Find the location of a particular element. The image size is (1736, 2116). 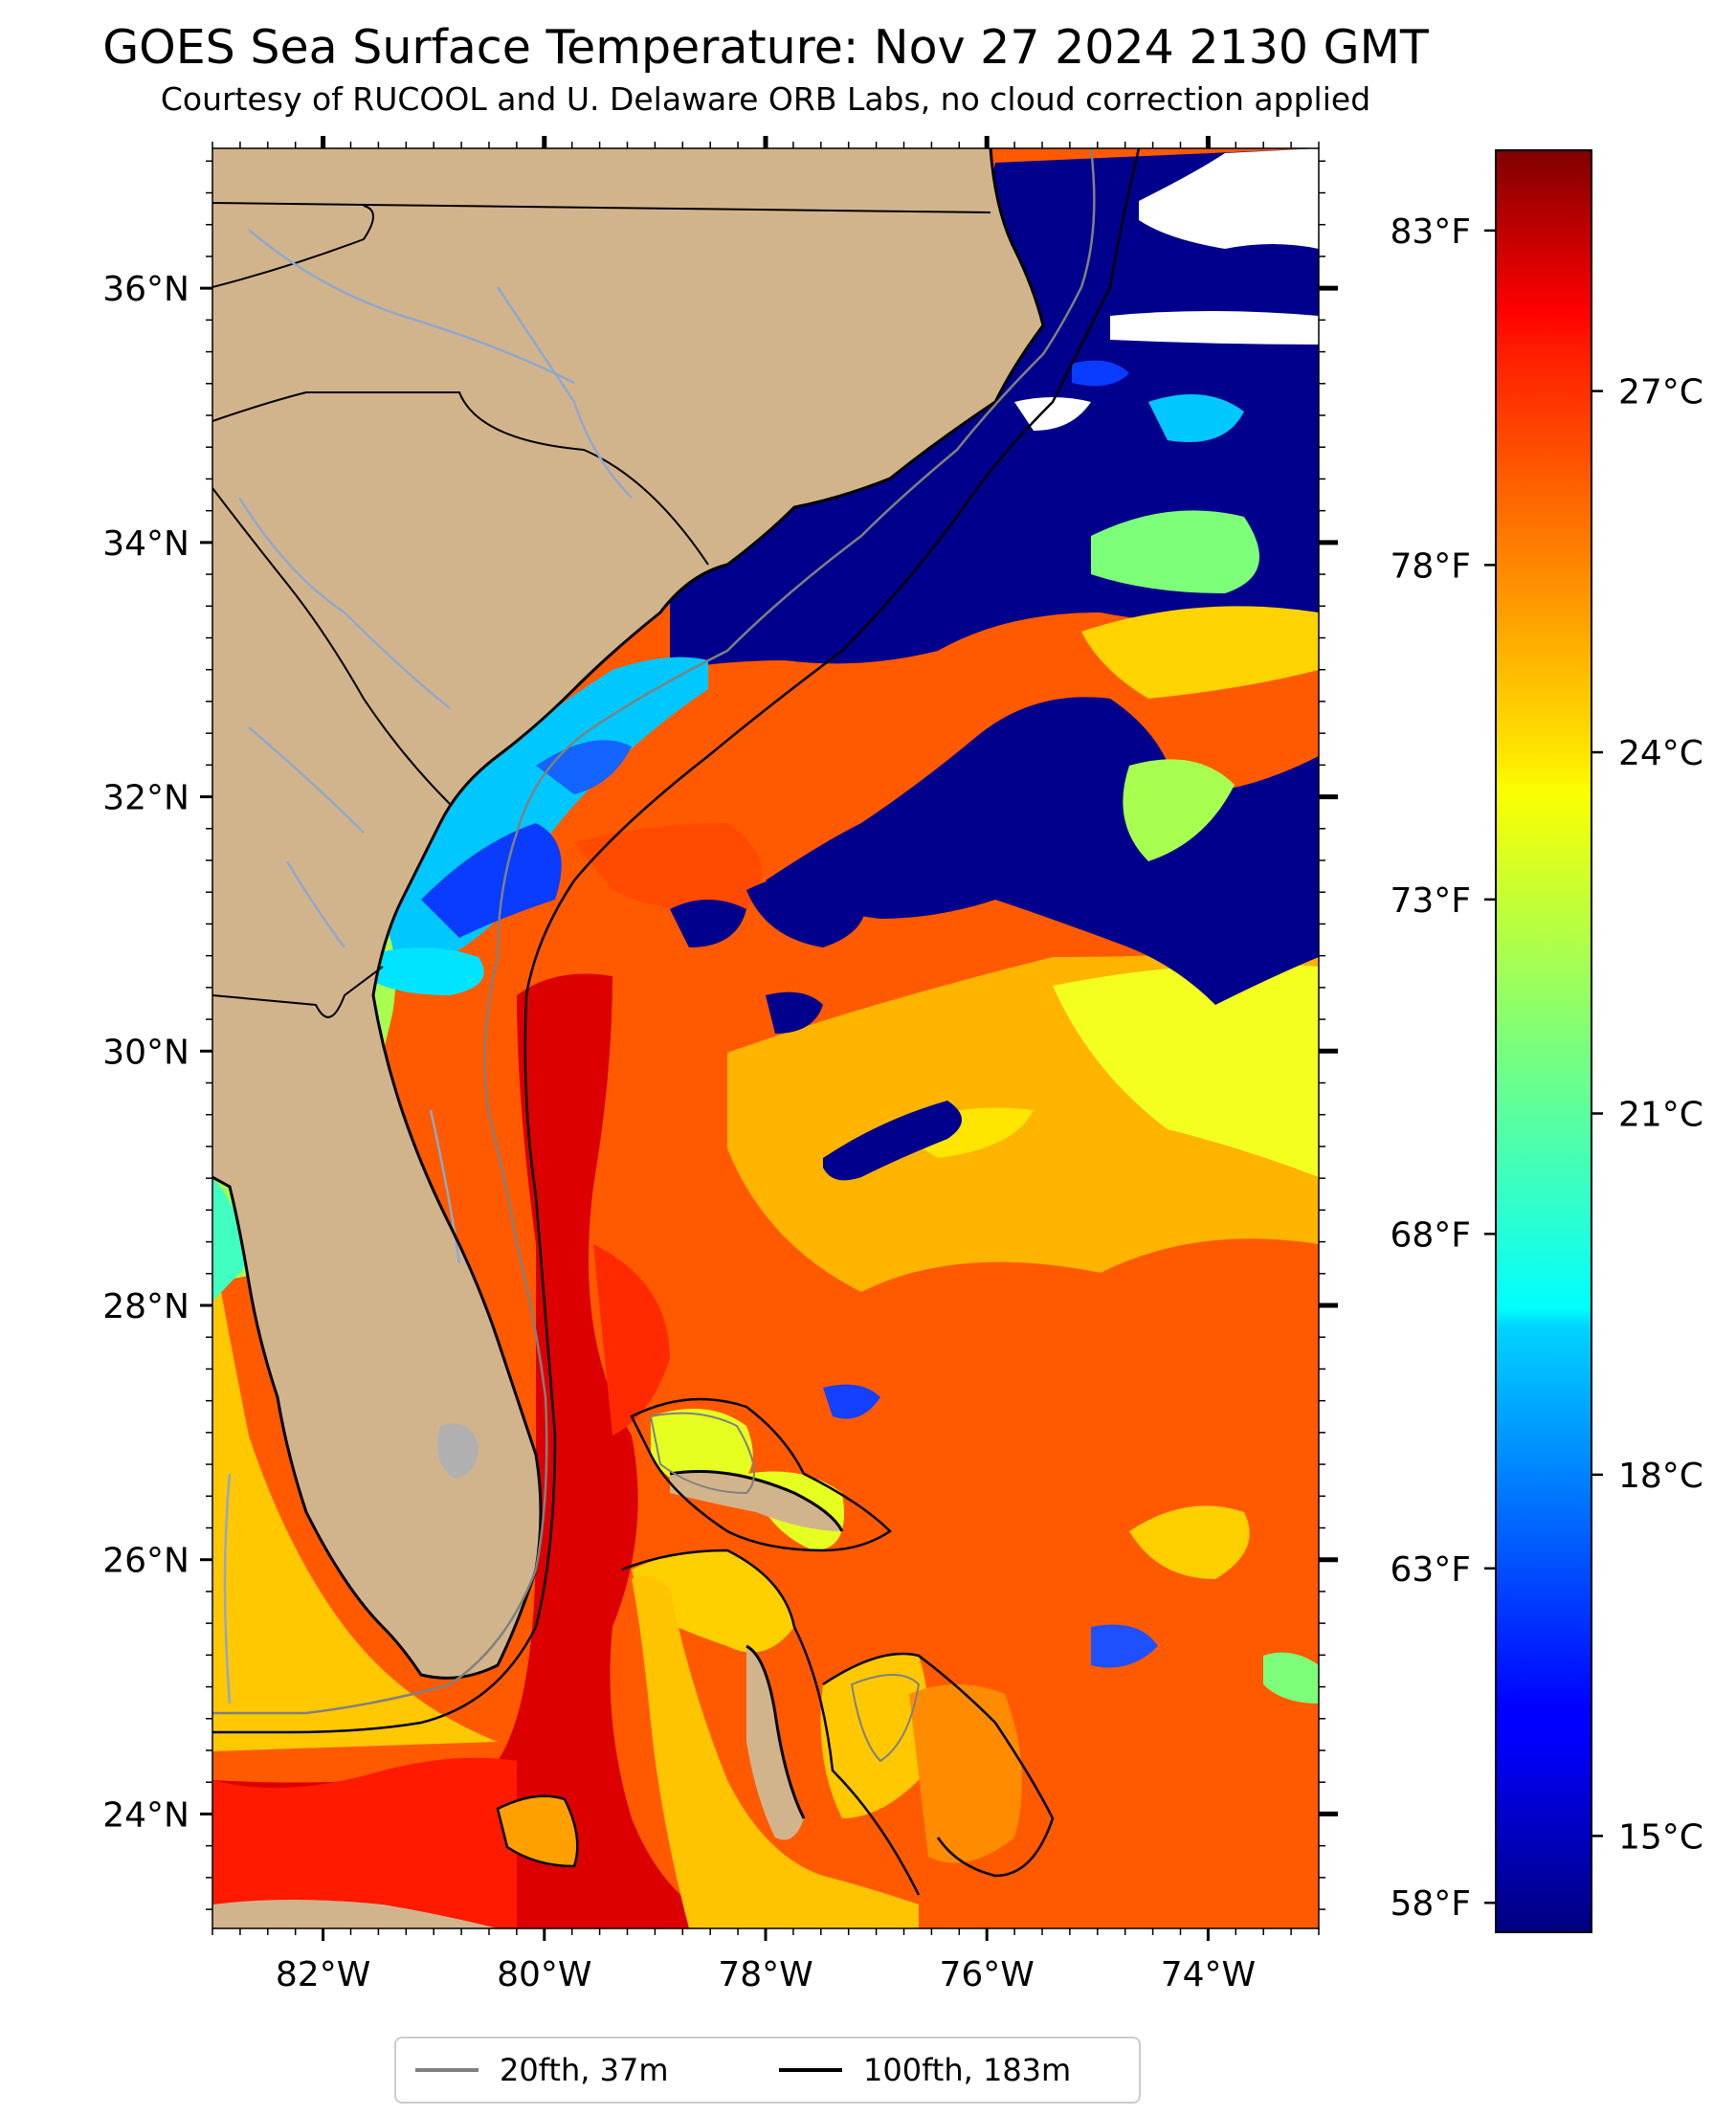

legend-line-20fth is located at coordinates (447, 2070).